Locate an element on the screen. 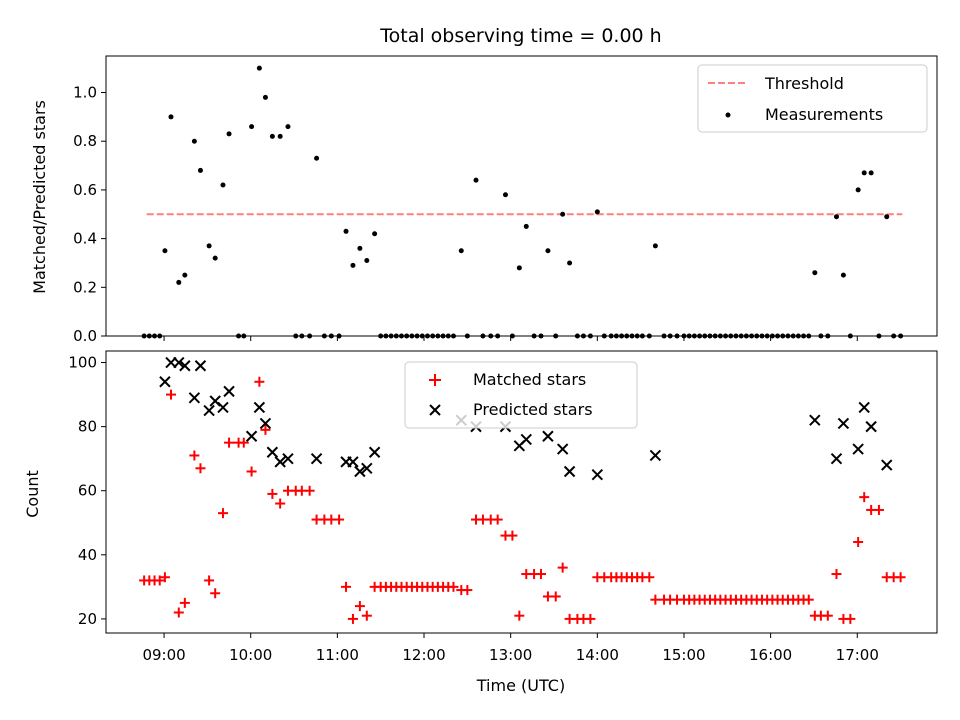  top-y-tick-label: 0.6 is located at coordinates (85, 190).